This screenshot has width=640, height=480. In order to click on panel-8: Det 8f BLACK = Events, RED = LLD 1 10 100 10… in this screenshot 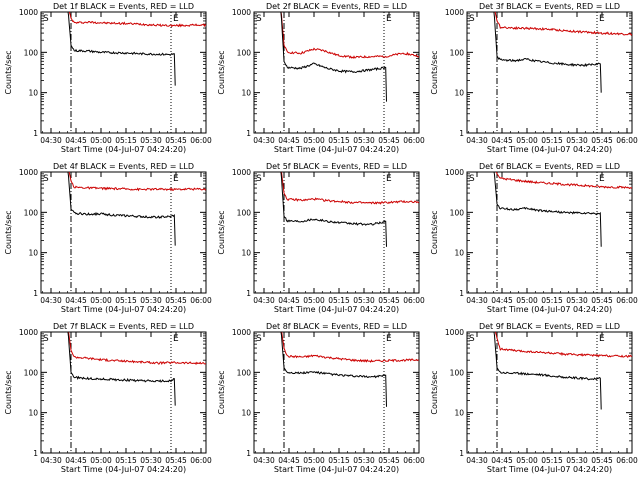, I will do `click(321, 398)`.